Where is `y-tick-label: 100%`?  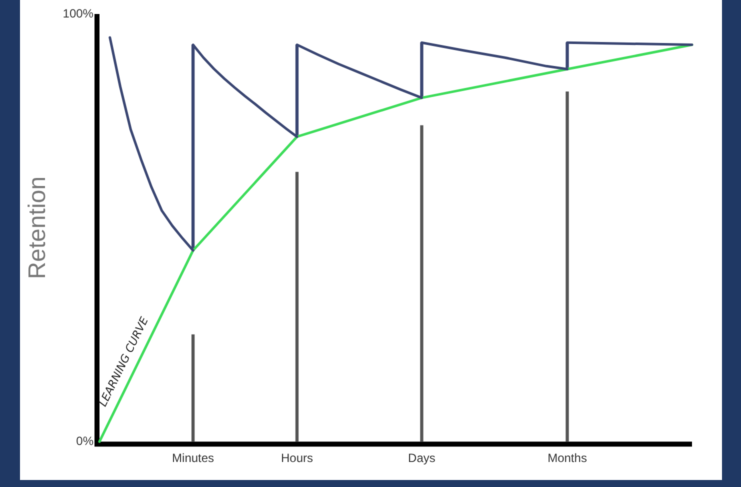 y-tick-label: 100% is located at coordinates (78, 13).